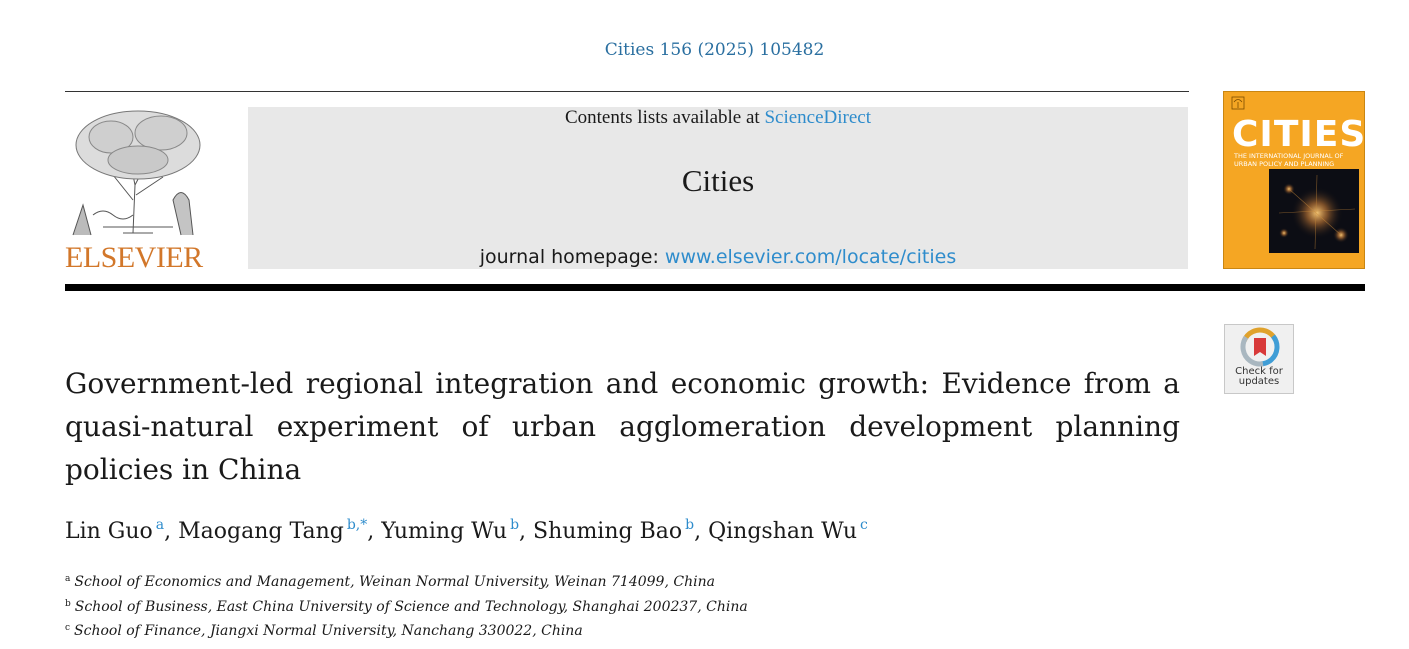 The width and height of the screenshot is (1409, 649). What do you see at coordinates (1260, 347) in the screenshot?
I see `crossmark-icon` at bounding box center [1260, 347].